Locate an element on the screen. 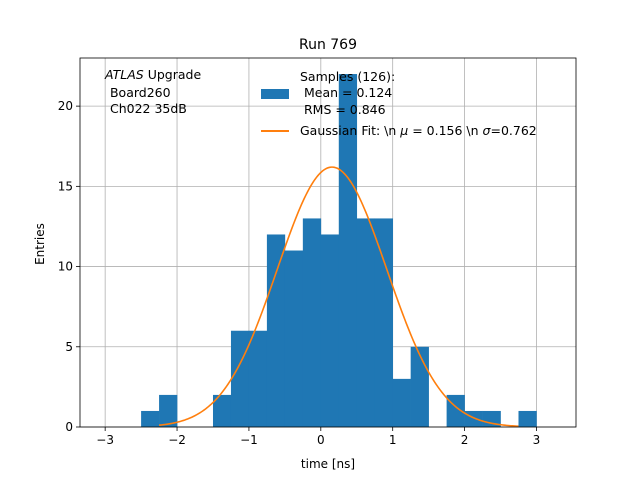 Image resolution: width=640 pixels, height=480 pixels. annotation-line-3: Ch022 35dB is located at coordinates (146, 108).